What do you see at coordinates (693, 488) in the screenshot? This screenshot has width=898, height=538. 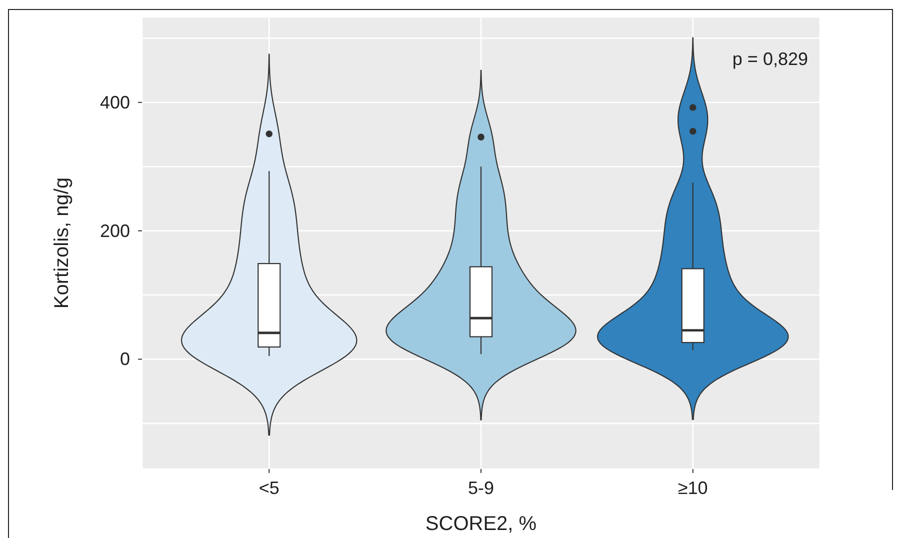 I see `x-tick-label: ≥10` at bounding box center [693, 488].